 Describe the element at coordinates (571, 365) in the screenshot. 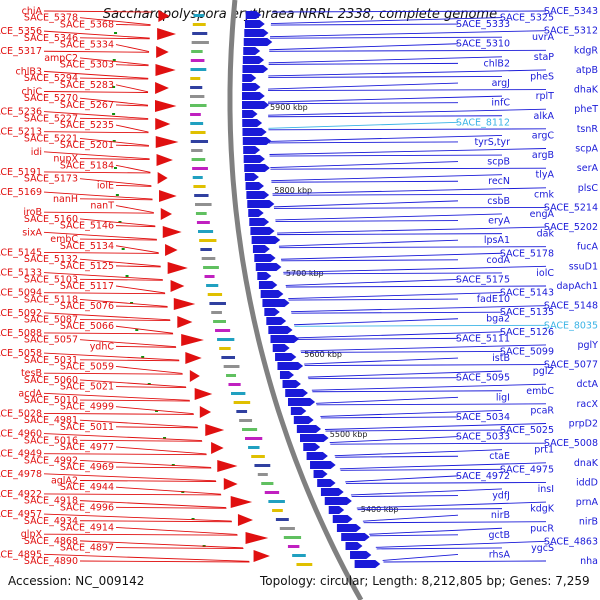

I see `gene-label: SACE_5077` at that location.